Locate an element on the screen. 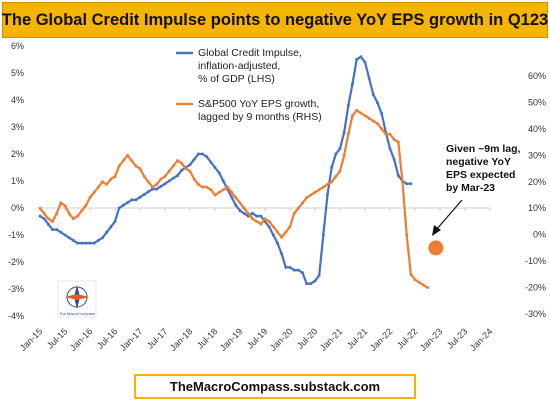 The image size is (550, 406). expected-eps-point is located at coordinates (436, 248).